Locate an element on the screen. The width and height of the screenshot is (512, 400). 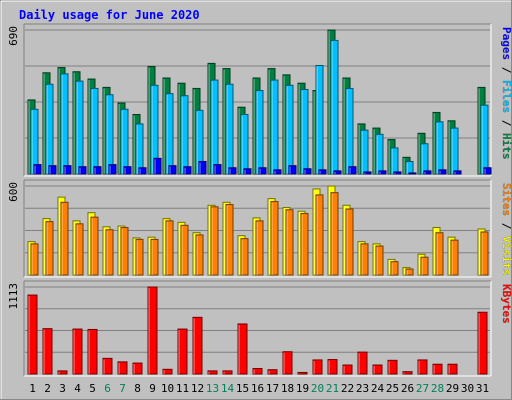
legend-kbytes: KBytes is located at coordinates (506, 304).